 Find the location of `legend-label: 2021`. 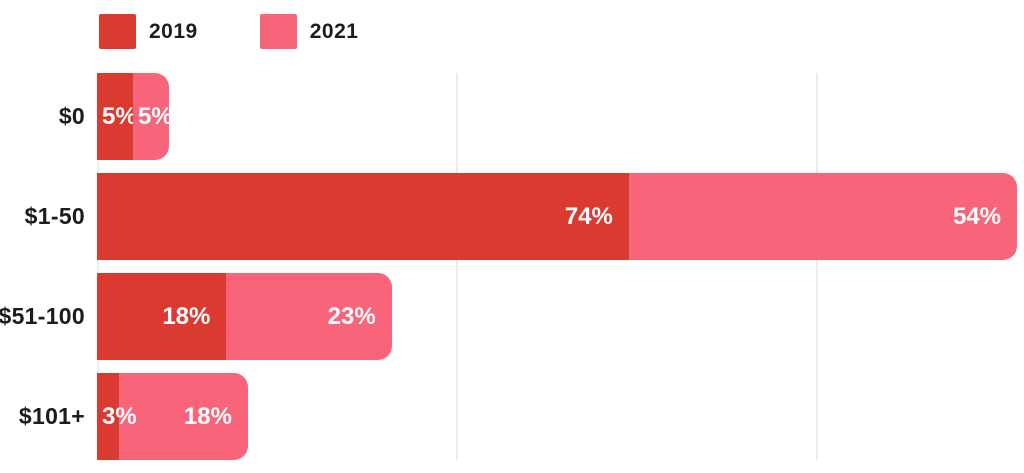

legend-label: 2021 is located at coordinates (334, 31).